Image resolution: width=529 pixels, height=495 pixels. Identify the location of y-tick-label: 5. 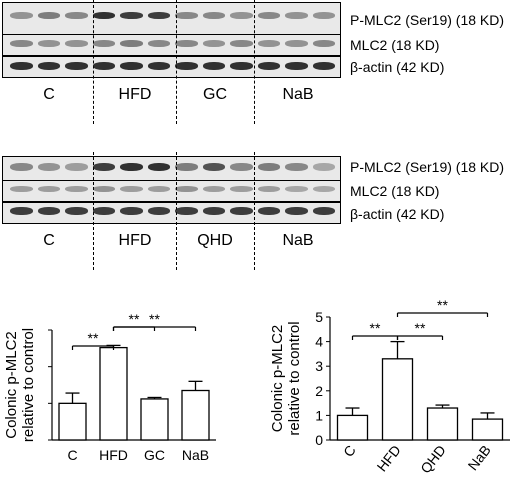
(319, 317).